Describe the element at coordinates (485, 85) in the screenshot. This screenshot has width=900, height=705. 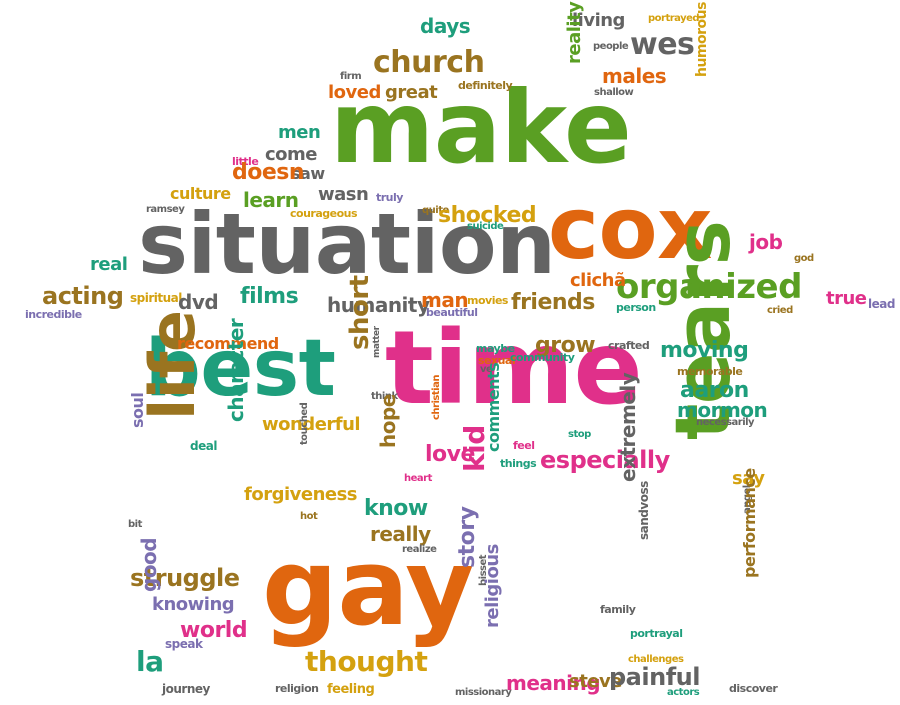
I see `cloud-word: definitely` at that location.